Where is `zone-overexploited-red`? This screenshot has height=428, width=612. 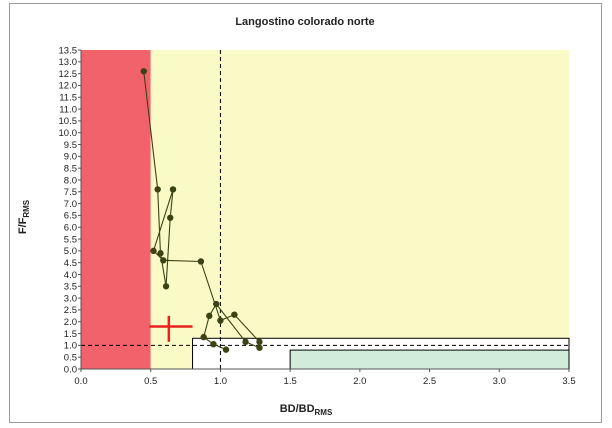 zone-overexploited-red is located at coordinates (116, 209).